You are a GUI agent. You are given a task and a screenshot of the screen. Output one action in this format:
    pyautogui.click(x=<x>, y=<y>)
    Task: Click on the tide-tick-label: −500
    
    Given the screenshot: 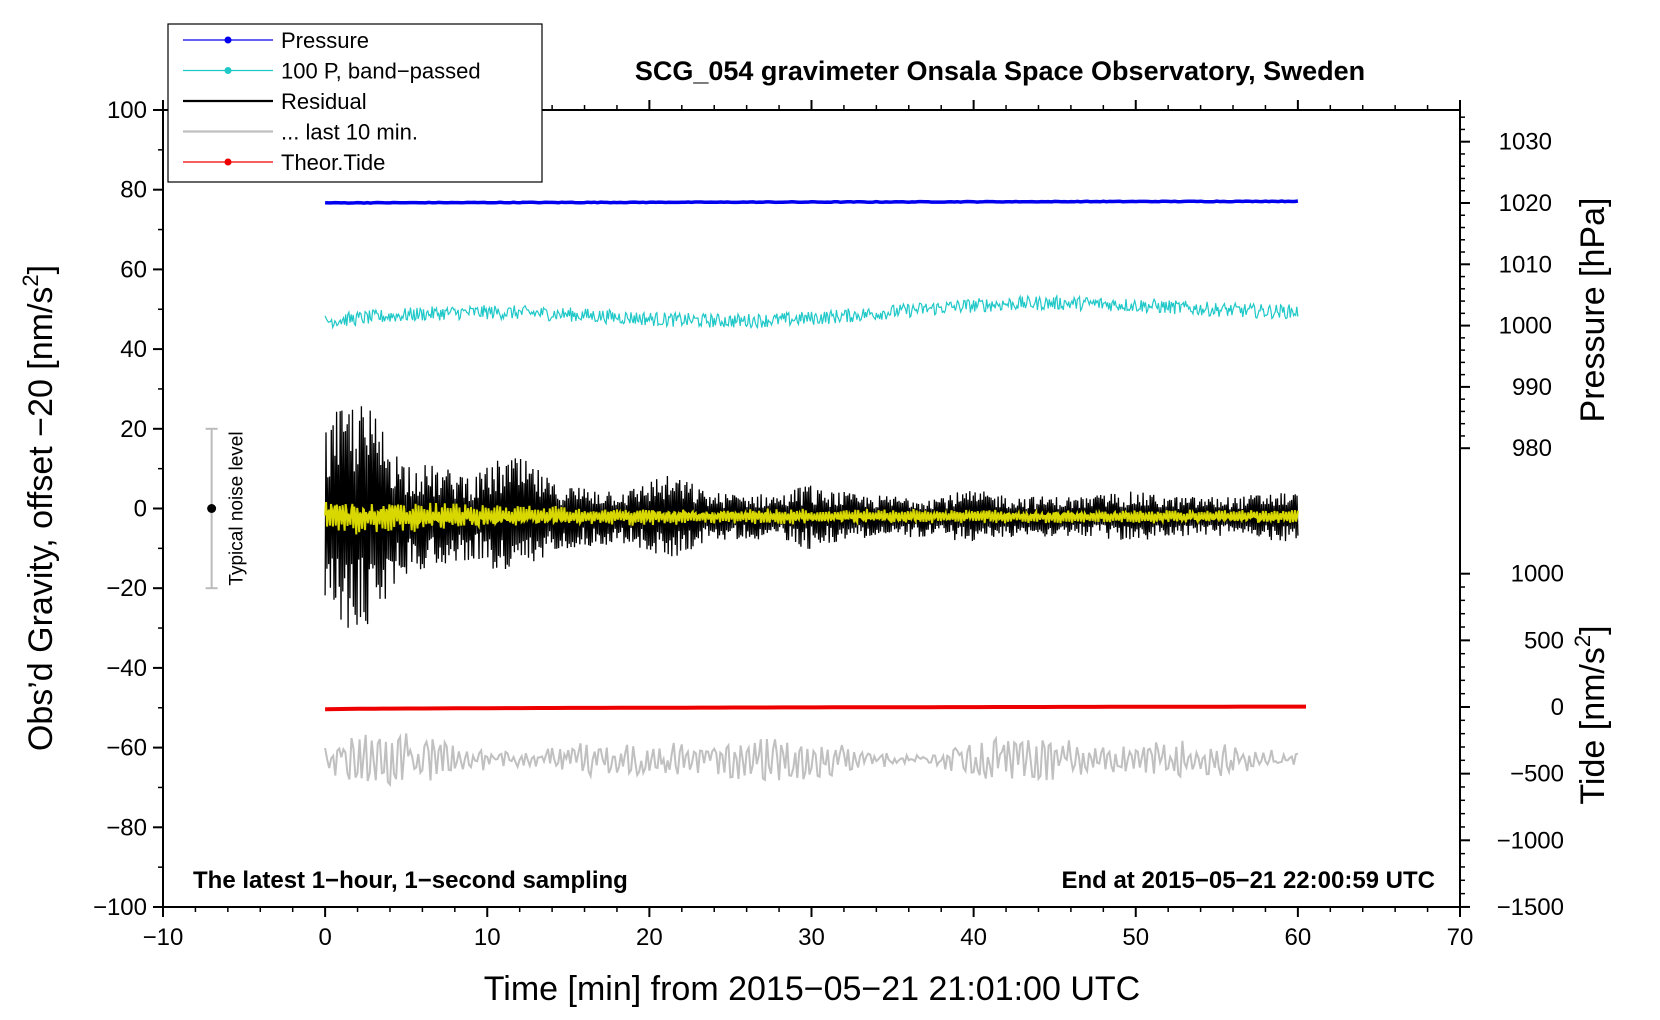 What is the action you would take?
    pyautogui.click(x=1537, y=774)
    